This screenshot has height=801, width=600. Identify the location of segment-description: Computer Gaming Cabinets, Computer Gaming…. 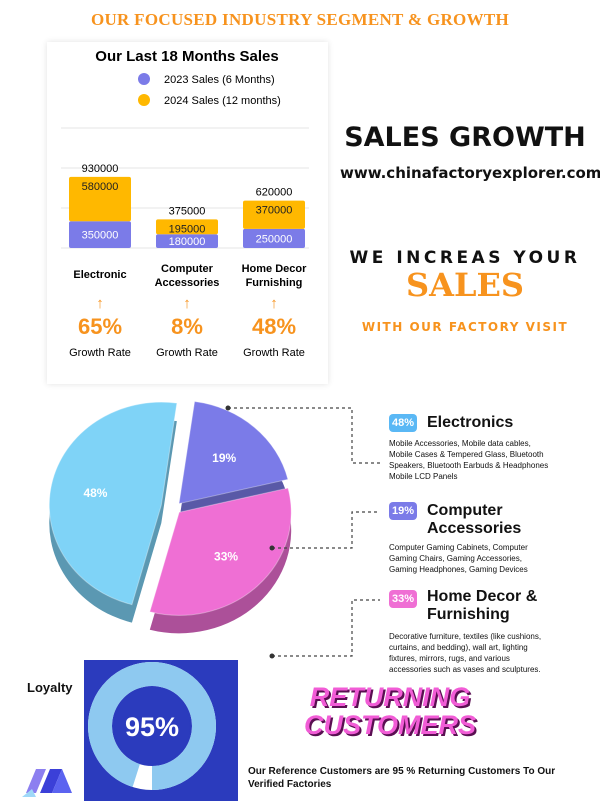
(476, 558).